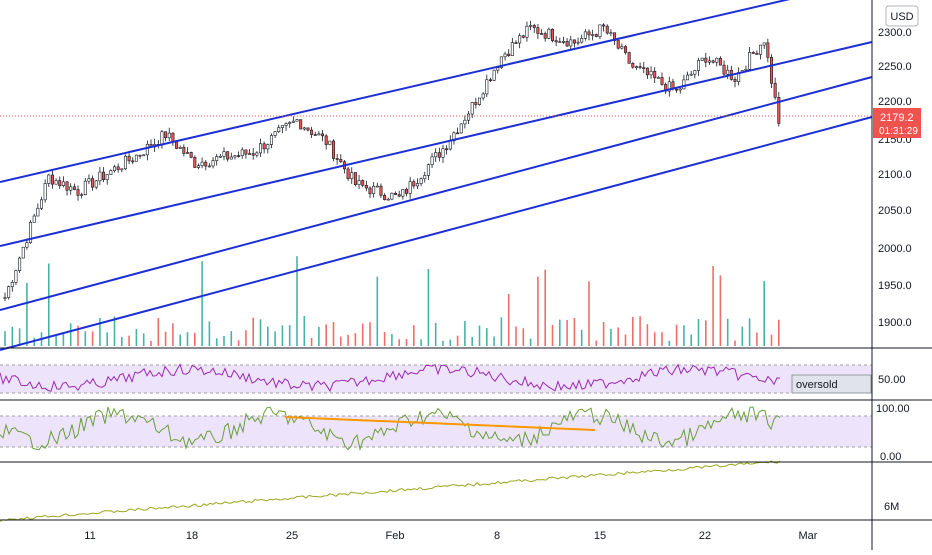  Describe the element at coordinates (902, 16) in the screenshot. I see `currency-badge` at that location.